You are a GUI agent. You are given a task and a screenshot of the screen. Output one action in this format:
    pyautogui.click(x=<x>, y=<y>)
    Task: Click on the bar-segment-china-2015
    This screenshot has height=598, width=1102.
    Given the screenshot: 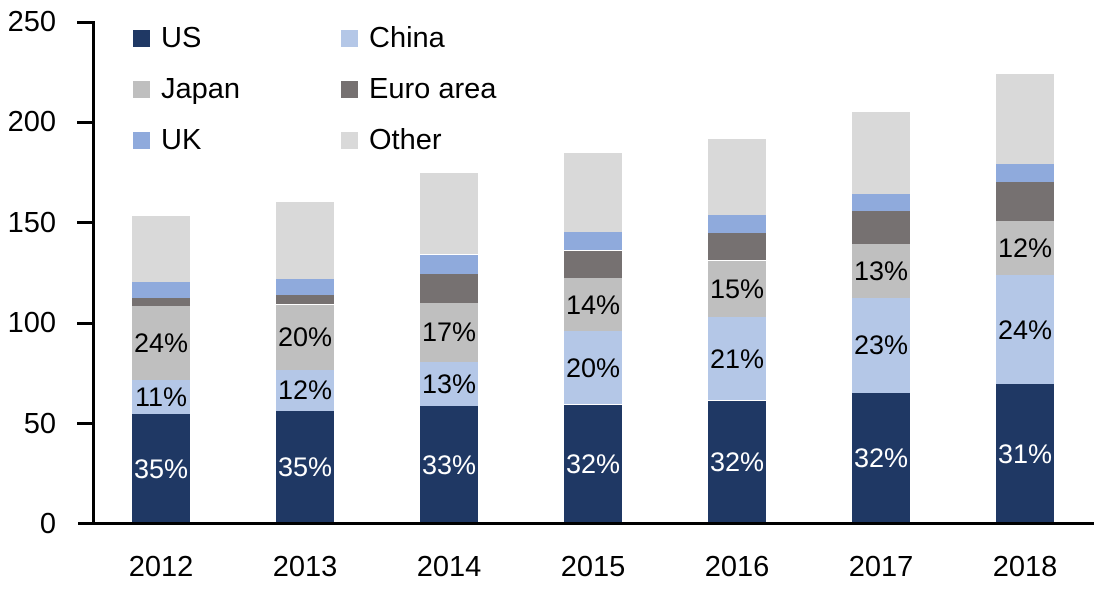 What is the action you would take?
    pyautogui.click(x=593, y=368)
    